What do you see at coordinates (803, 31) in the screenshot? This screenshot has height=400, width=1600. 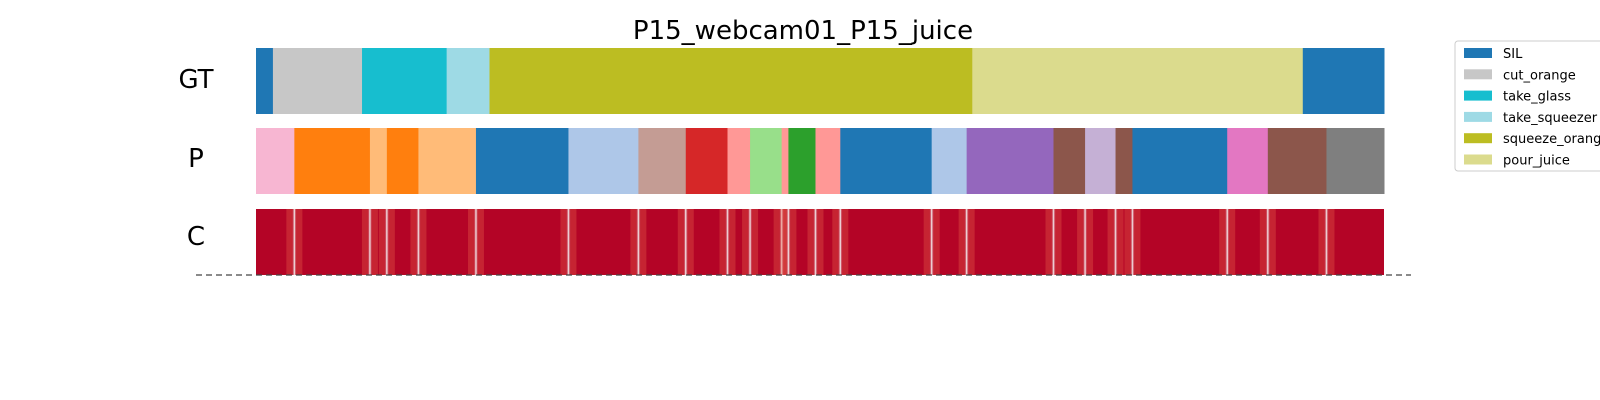 I see `chart-title: P15_webcam01_P15_juice` at bounding box center [803, 31].